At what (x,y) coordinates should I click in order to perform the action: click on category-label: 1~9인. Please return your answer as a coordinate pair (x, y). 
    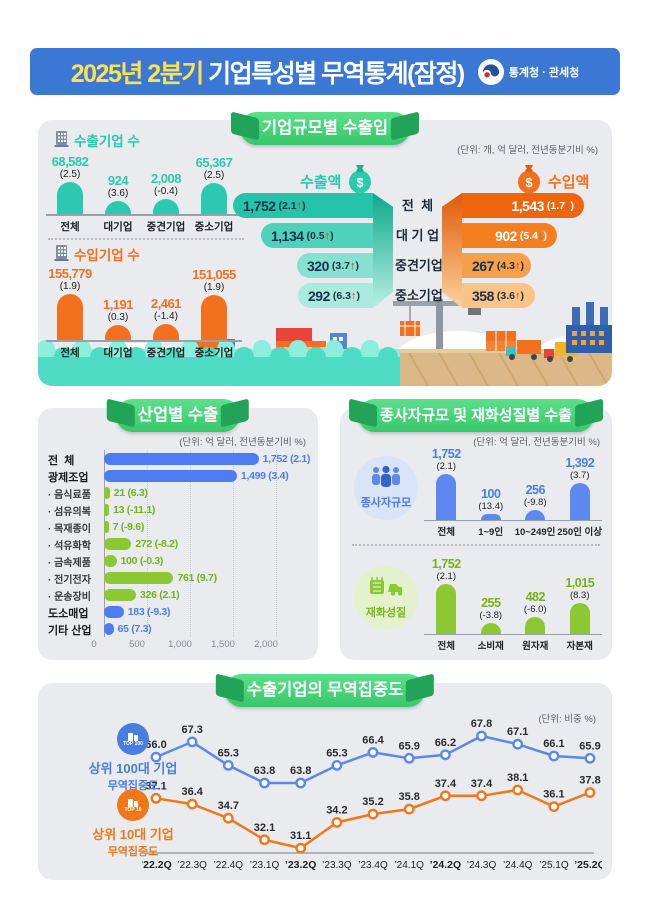
    Looking at the image, I should click on (491, 532).